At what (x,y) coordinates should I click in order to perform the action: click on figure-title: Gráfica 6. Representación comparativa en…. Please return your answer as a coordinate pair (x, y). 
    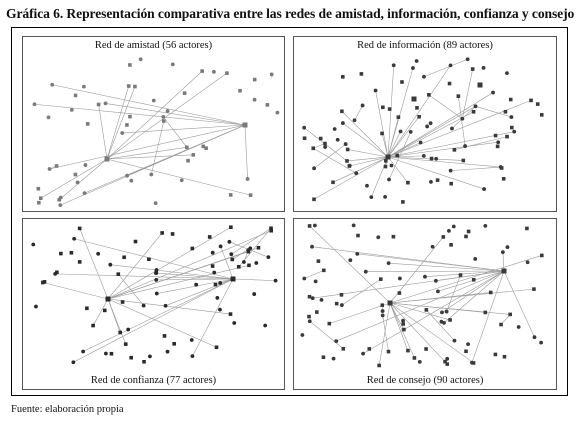
    Looking at the image, I should click on (290, 13).